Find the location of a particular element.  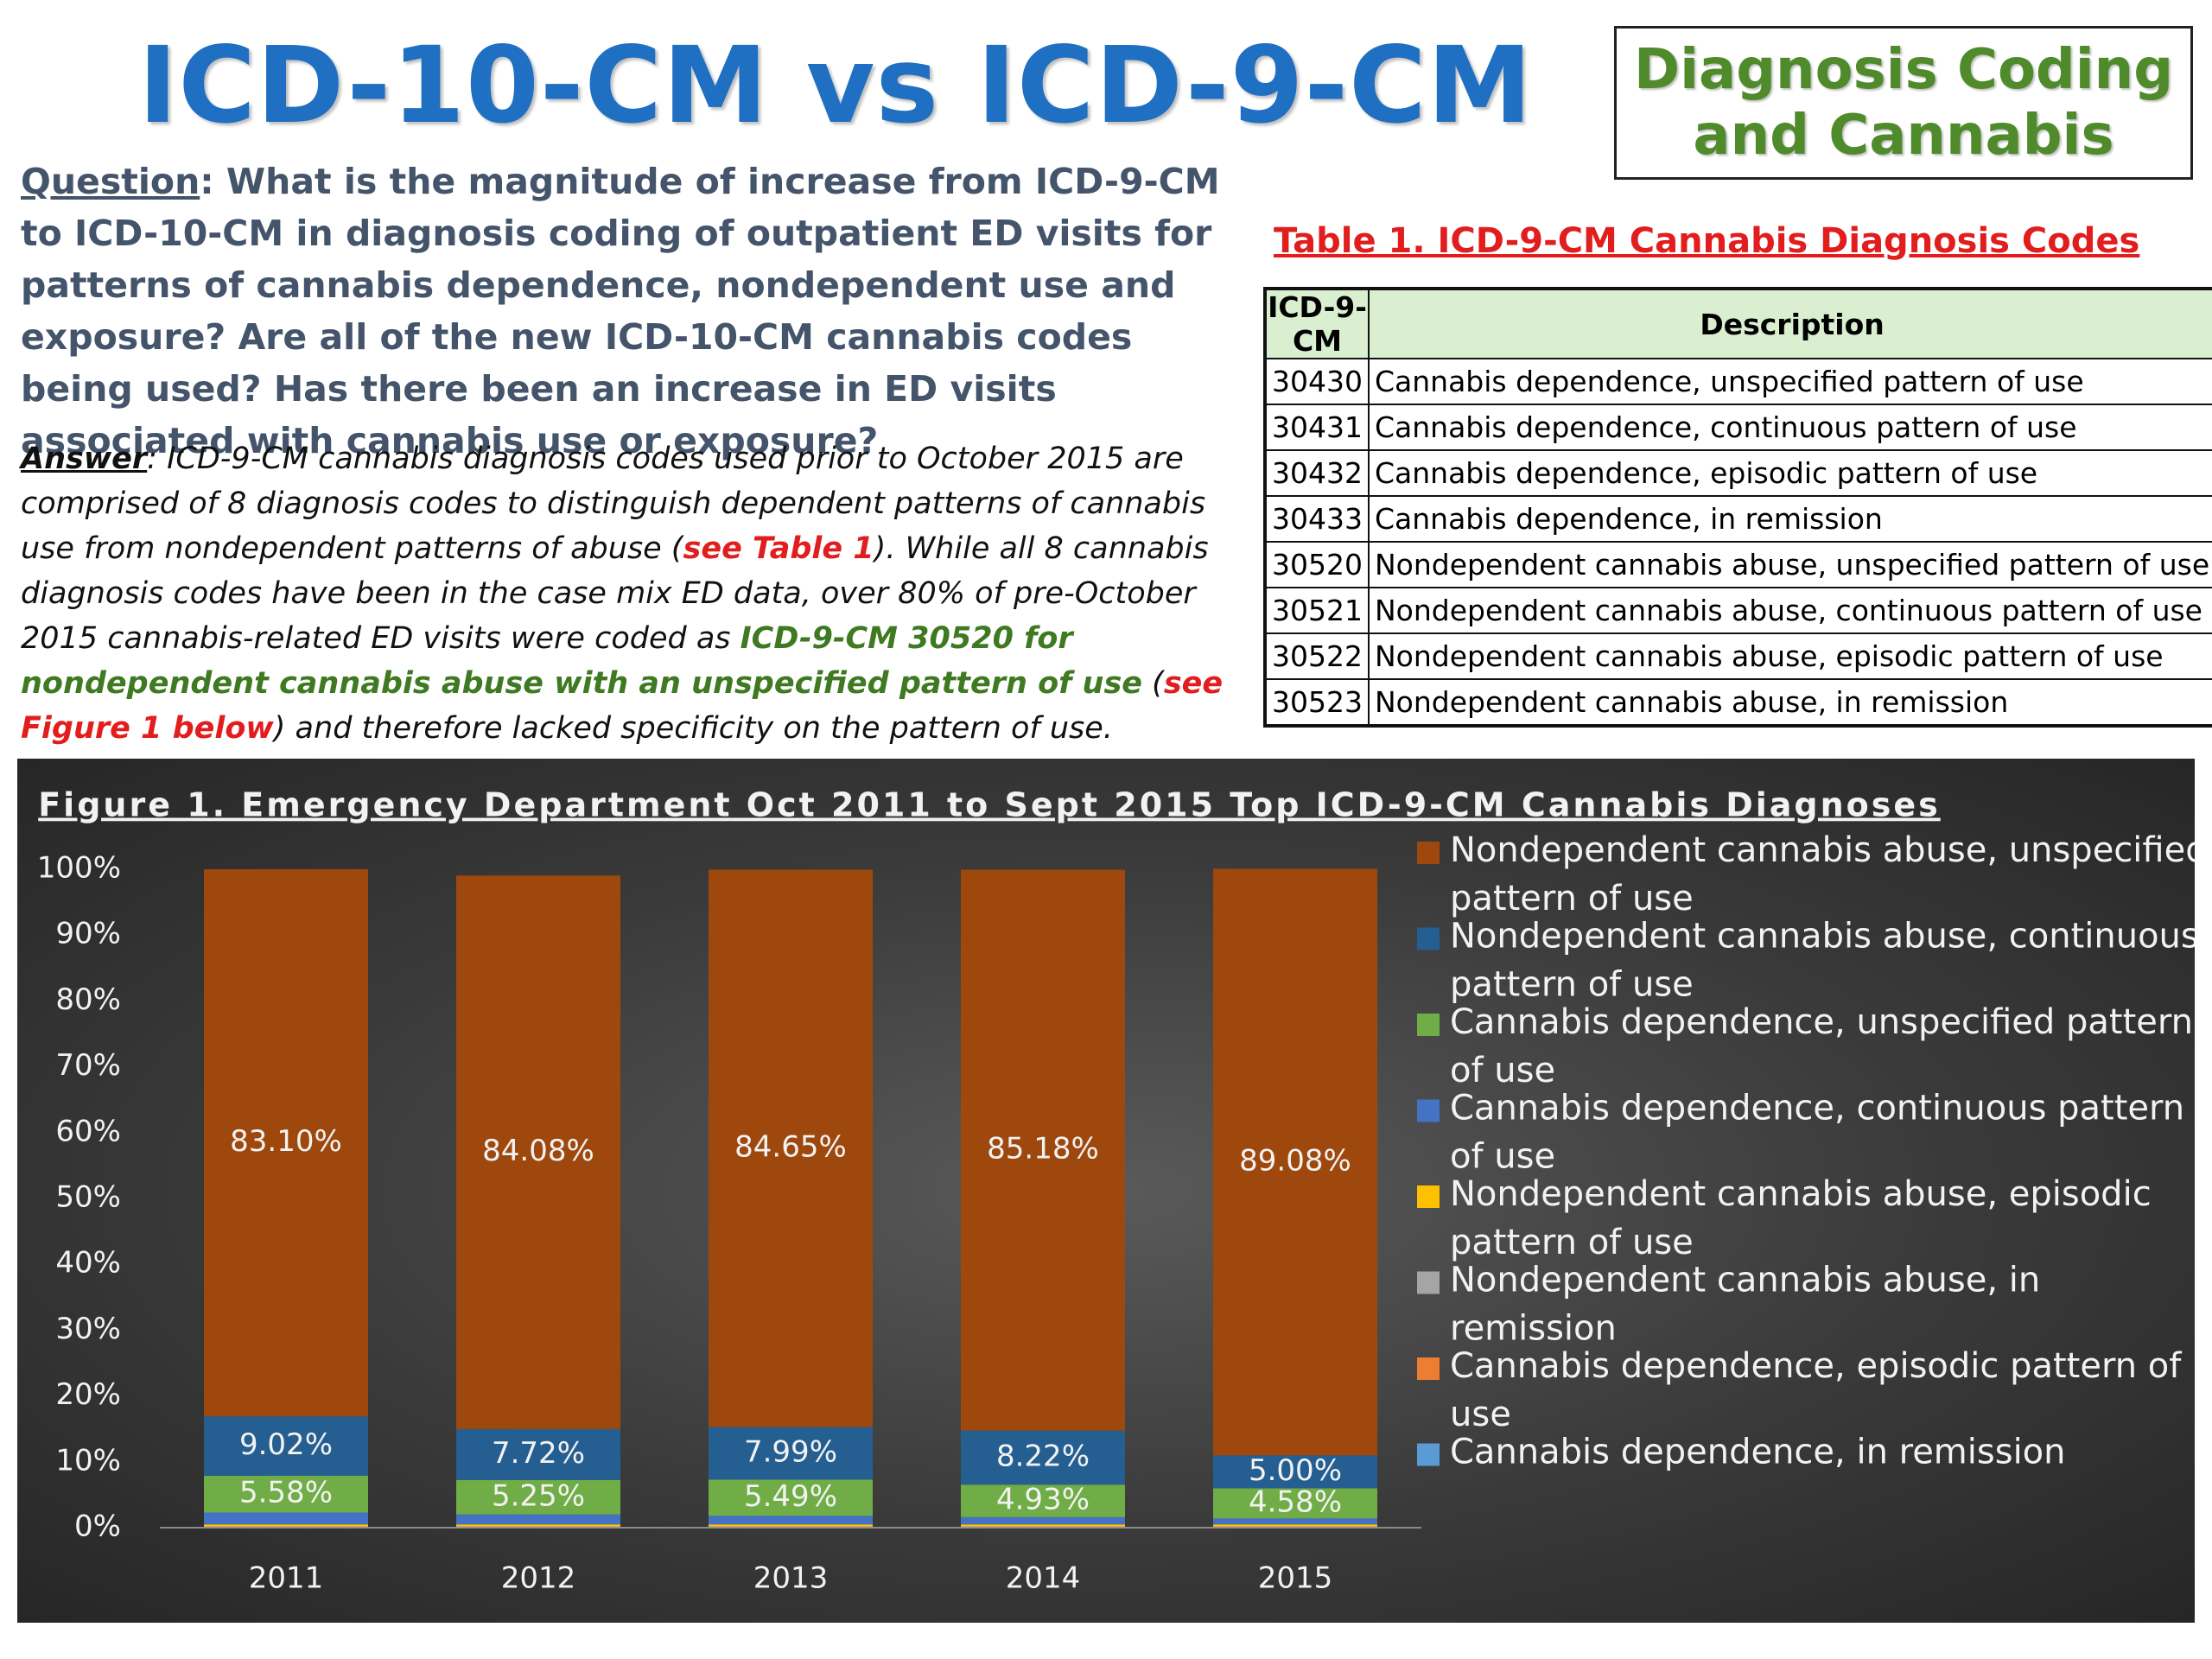

data-label: 84.65% is located at coordinates (790, 1147).